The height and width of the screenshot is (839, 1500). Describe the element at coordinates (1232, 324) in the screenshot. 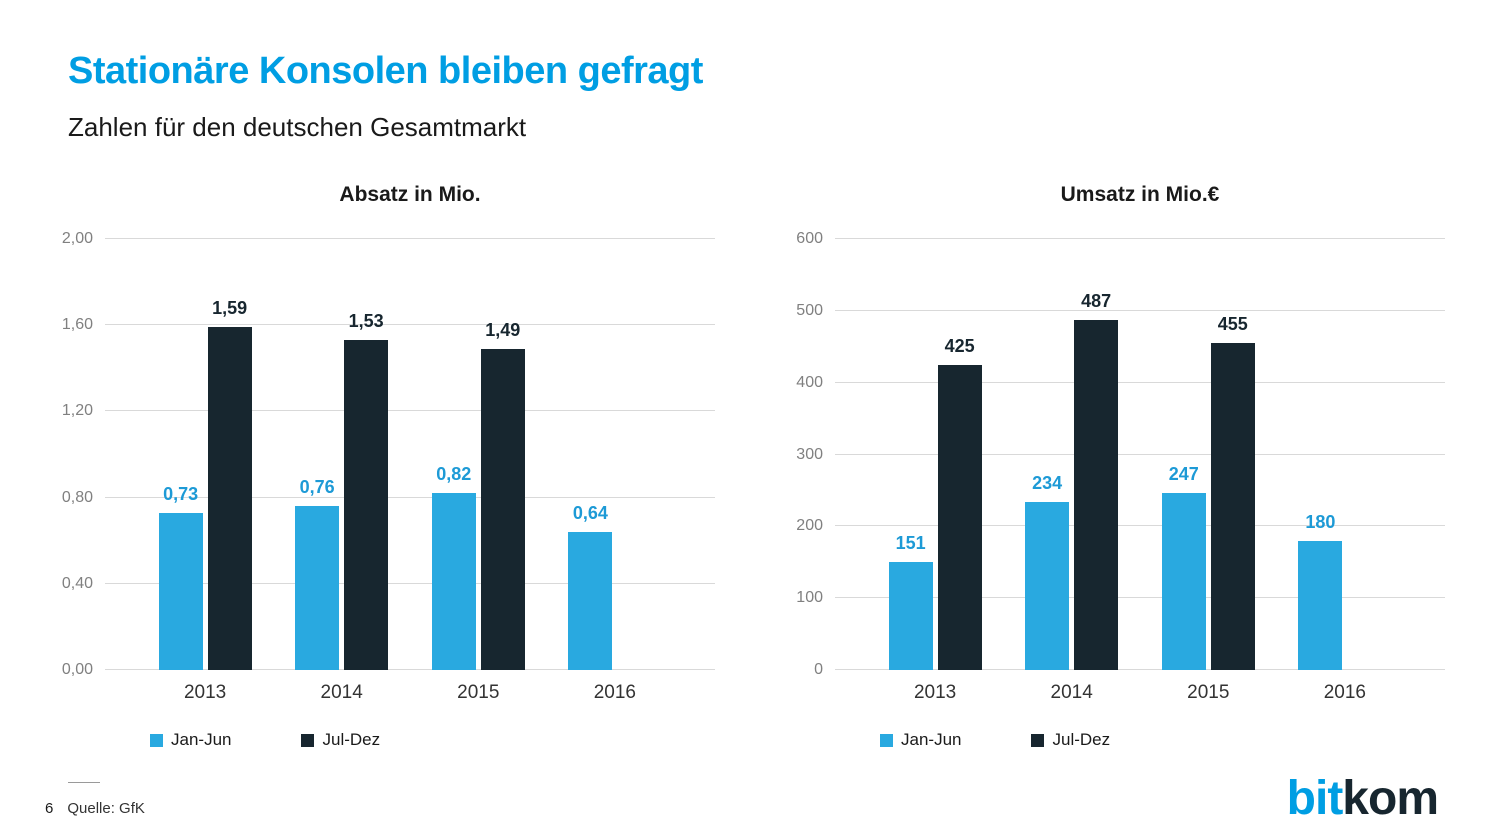

I see `bar-value-label: 455` at that location.